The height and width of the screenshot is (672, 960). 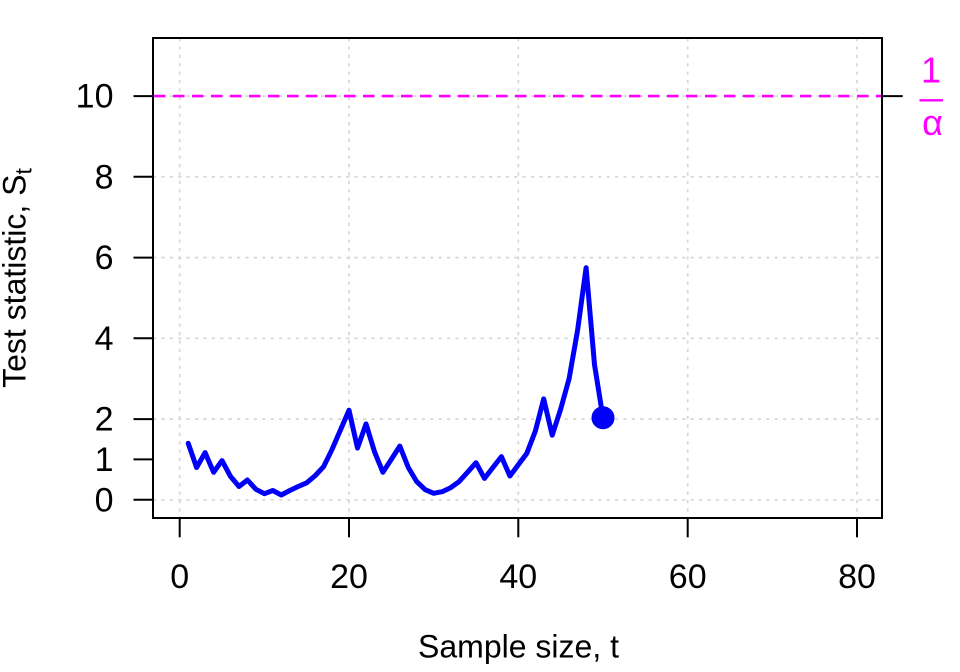 What do you see at coordinates (18, 278) in the screenshot?
I see `svg-text: Test statistic, St` at bounding box center [18, 278].